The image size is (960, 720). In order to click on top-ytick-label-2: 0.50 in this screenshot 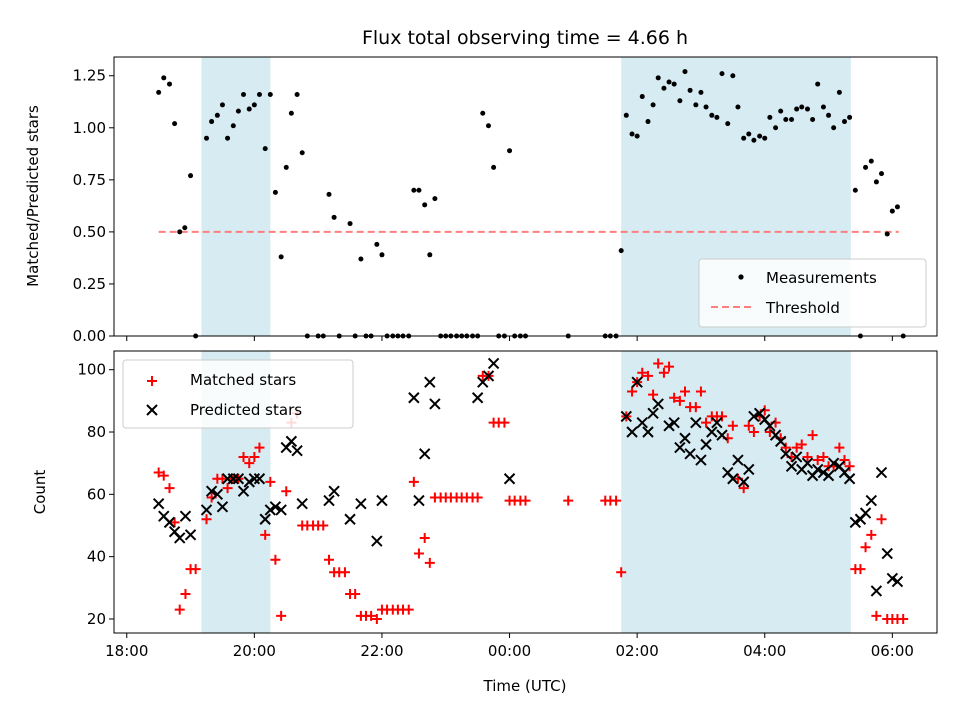, I will do `click(89, 232)`.